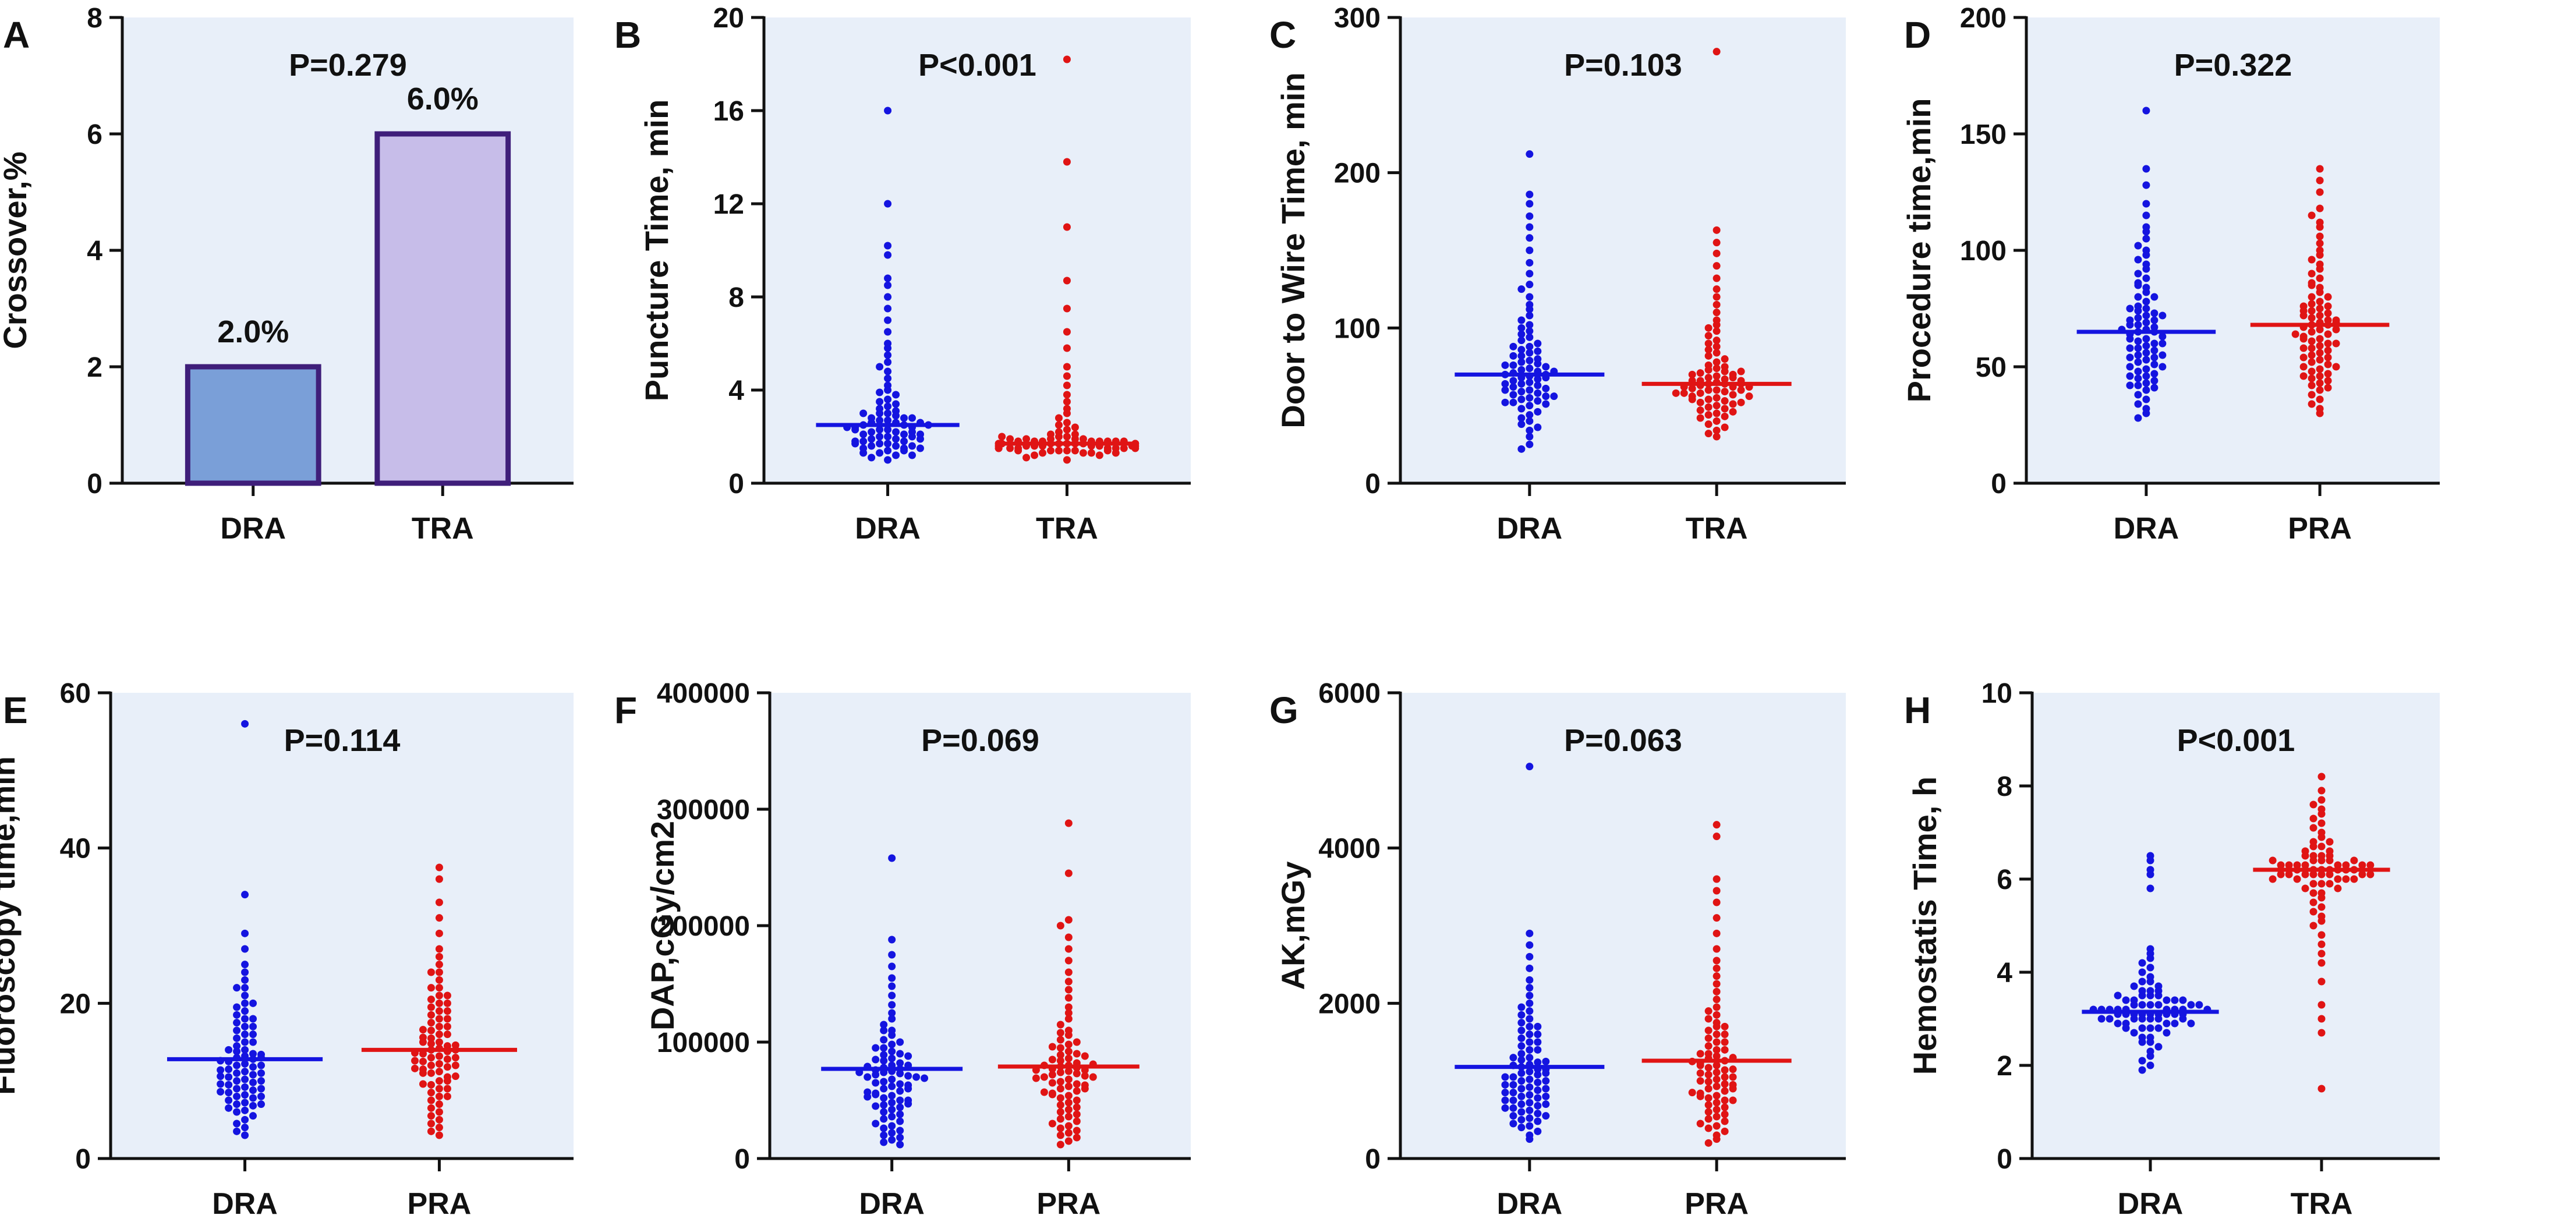 This screenshot has height=1215, width=2576. What do you see at coordinates (977, 65) in the screenshot?
I see `p-value-label: P<0.001` at bounding box center [977, 65].